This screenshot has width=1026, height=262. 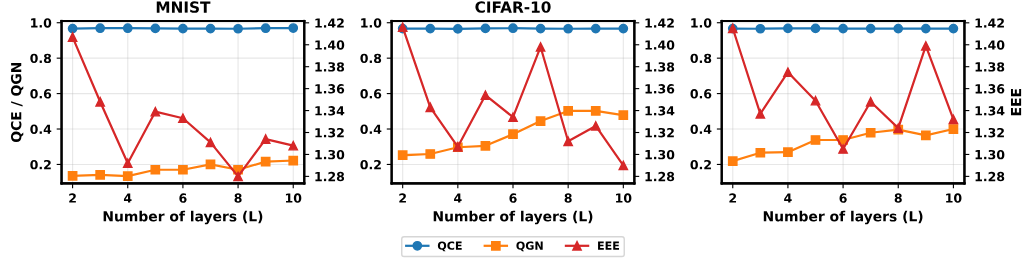 I want to click on legend-label: QCE, so click(x=449, y=246).